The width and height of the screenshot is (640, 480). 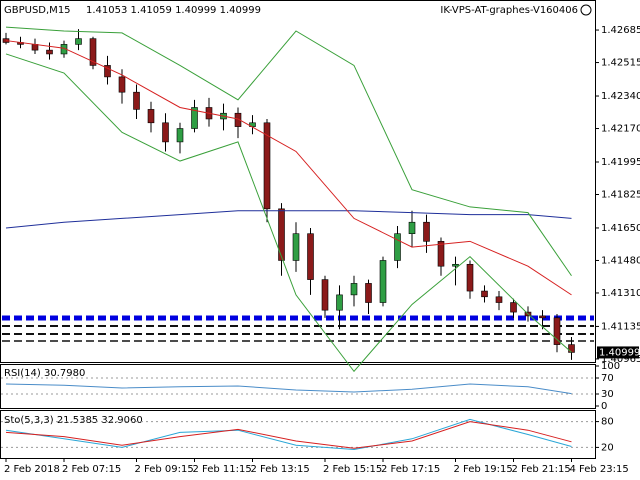 I want to click on price-tag, so click(x=618, y=352).